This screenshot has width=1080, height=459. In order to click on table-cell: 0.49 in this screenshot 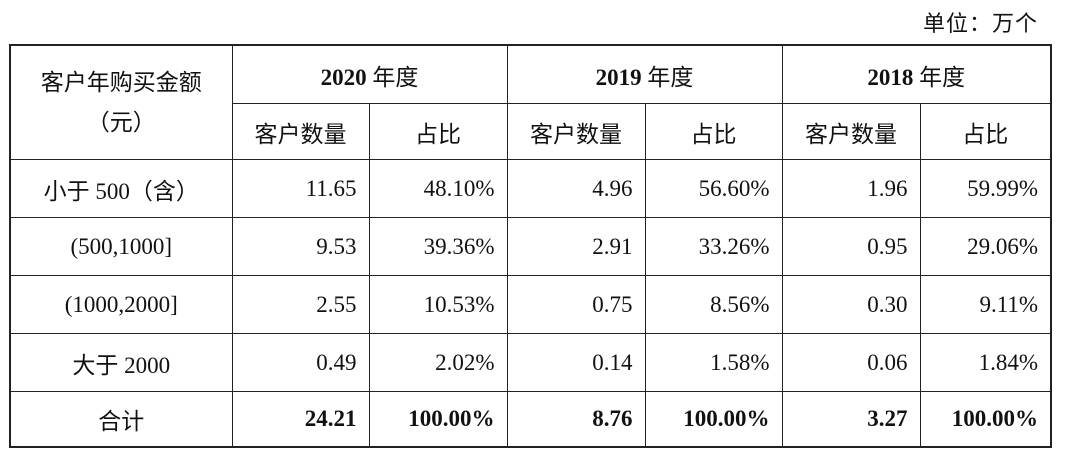, I will do `click(300, 362)`.